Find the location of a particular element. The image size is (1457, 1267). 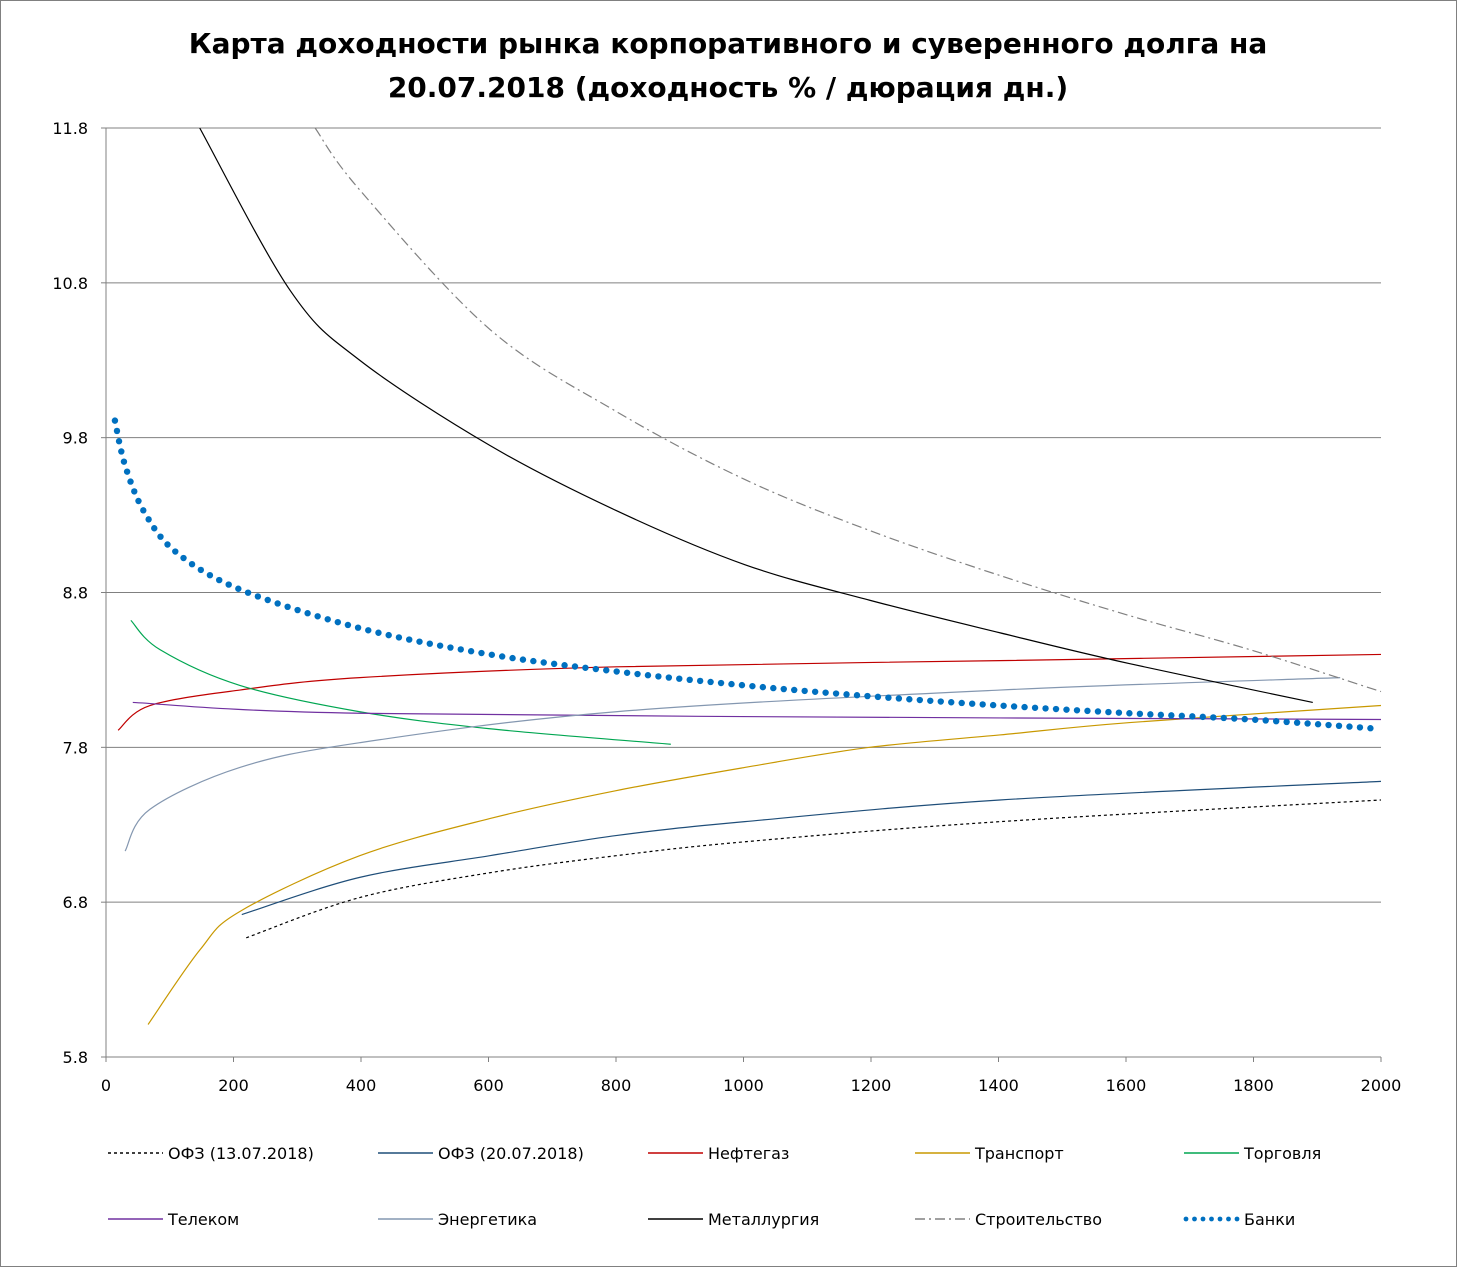

y-tick-label: 8.8 is located at coordinates (75, 593).